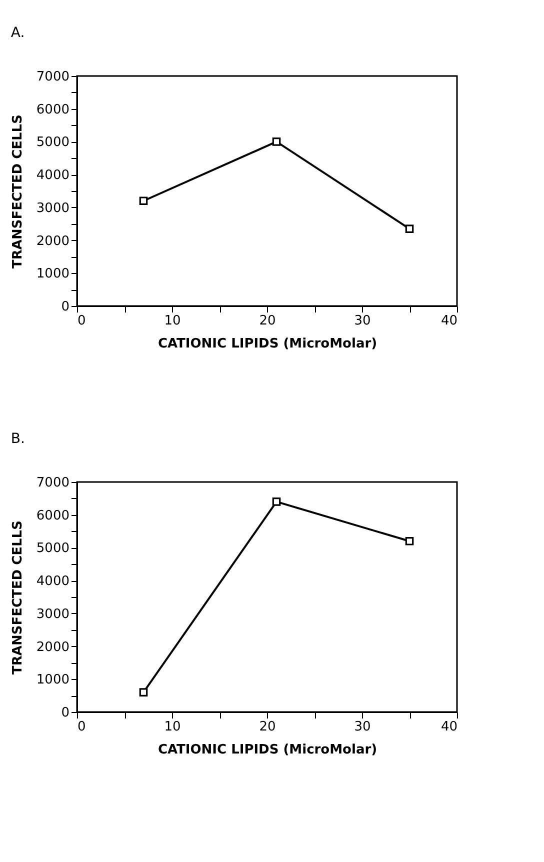  What do you see at coordinates (17, 33) in the screenshot?
I see `chart-title: A.` at bounding box center [17, 33].